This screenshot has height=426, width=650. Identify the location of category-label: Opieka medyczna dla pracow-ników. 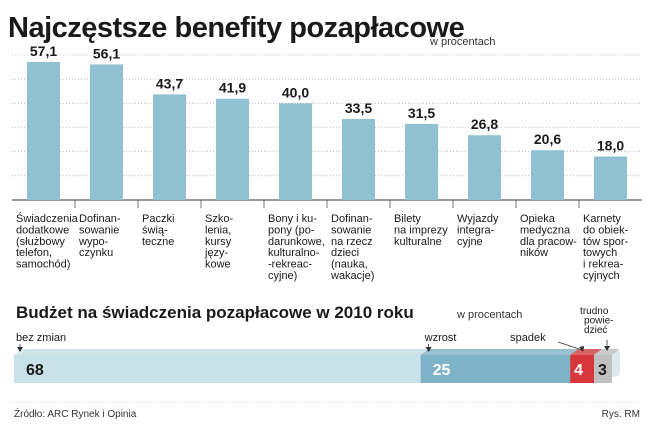
(548, 236).